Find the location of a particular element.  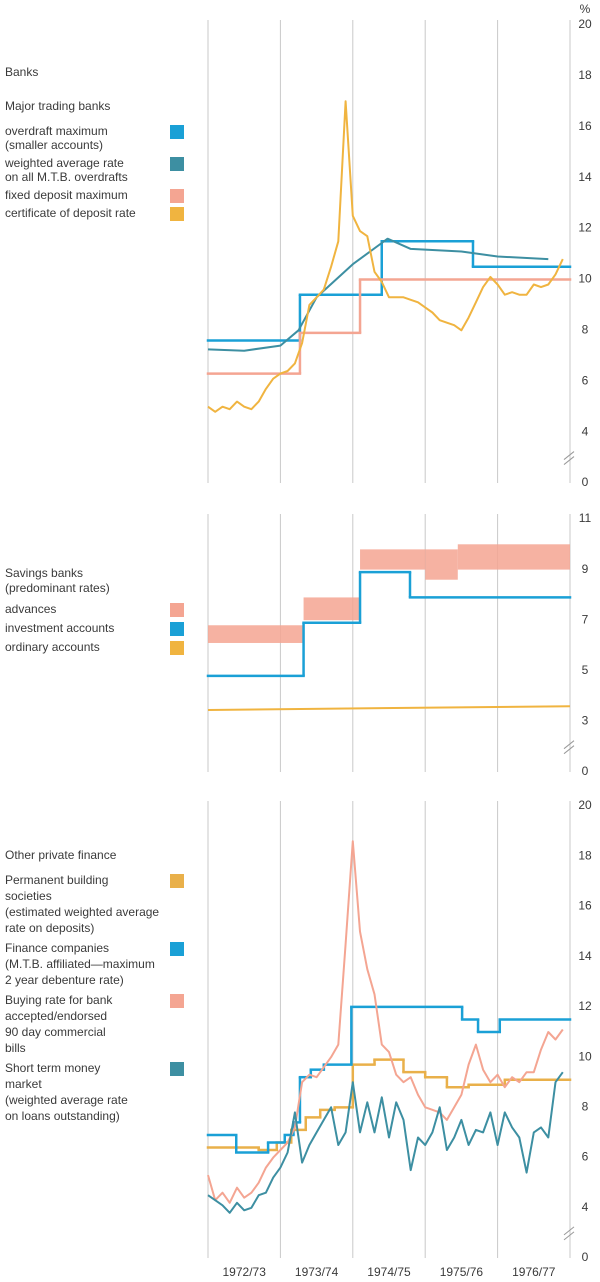

legend-label: on loans outstanding) is located at coordinates (62, 1116).